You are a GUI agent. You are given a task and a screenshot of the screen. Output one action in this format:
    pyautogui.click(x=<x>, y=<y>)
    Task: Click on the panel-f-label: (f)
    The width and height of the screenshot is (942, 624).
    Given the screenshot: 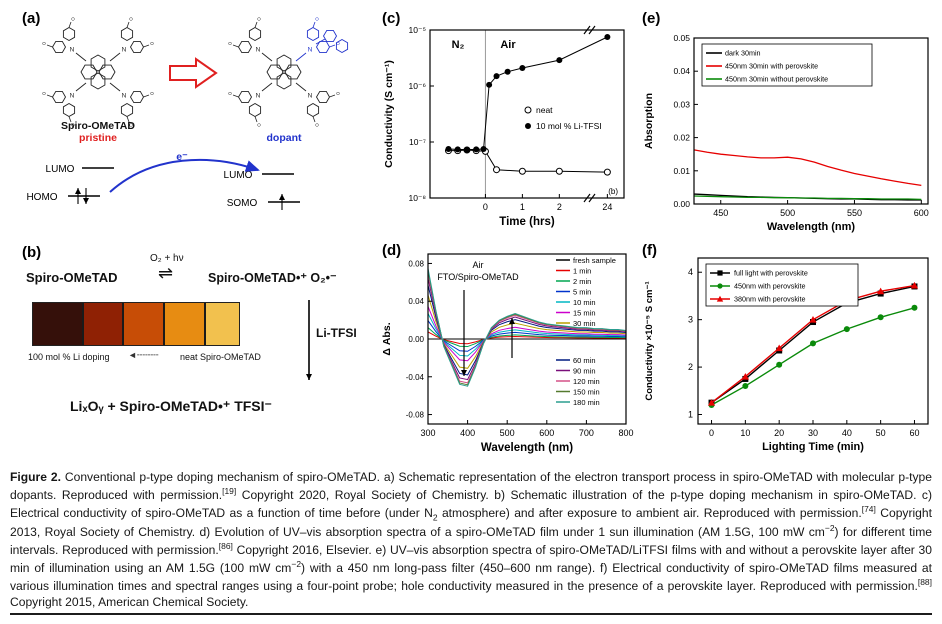 What is the action you would take?
    pyautogui.click(x=649, y=250)
    